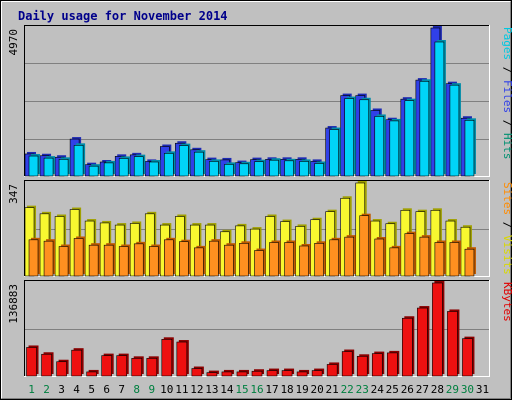 Image resolution: width=512 pixels, height=400 pixels. I want to click on x-tick-label: 18, so click(286, 389).